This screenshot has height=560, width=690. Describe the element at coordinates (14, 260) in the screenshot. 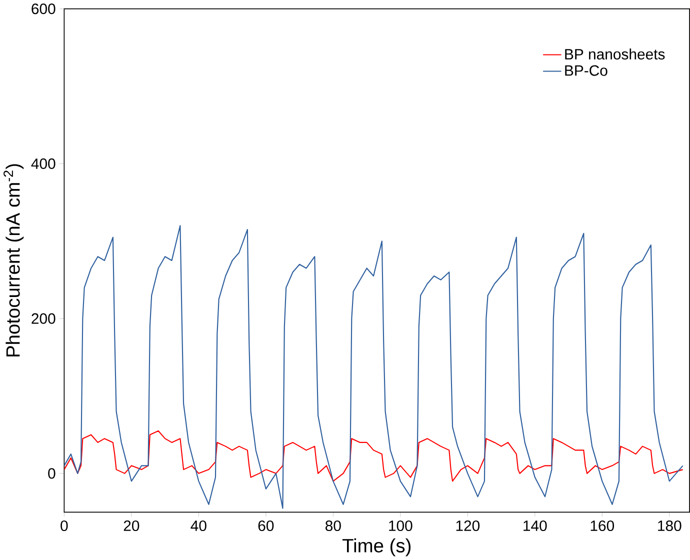

I see `y-axis-title: Photocurrent (nA cm$^{-2}$)` at that location.